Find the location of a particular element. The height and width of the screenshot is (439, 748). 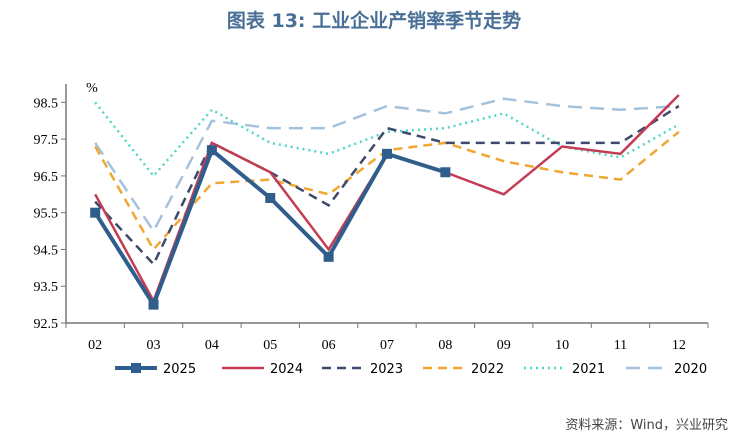

y-tick-label: 98.5 is located at coordinates (46, 103).